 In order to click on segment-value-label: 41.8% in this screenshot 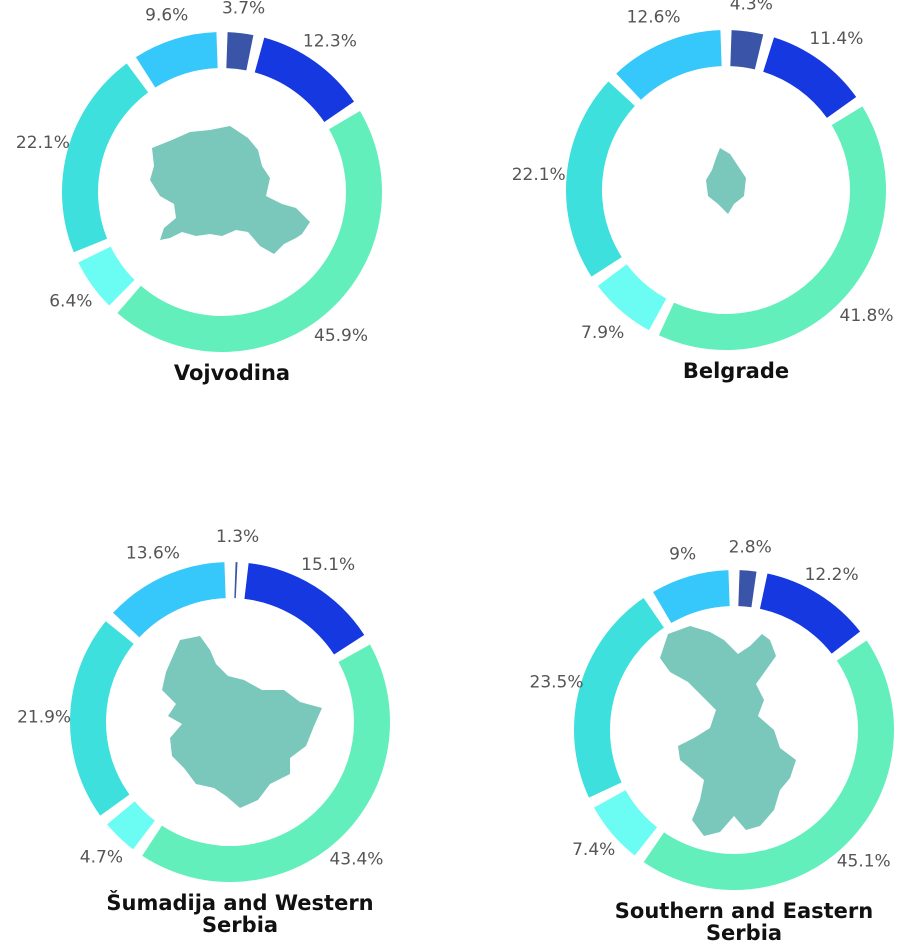, I will do `click(867, 316)`.